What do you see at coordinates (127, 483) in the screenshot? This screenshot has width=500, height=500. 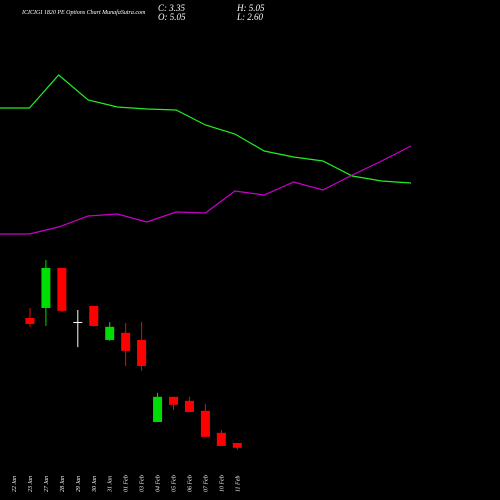 I see `x-tick-label: 01 Feb` at bounding box center [127, 483].